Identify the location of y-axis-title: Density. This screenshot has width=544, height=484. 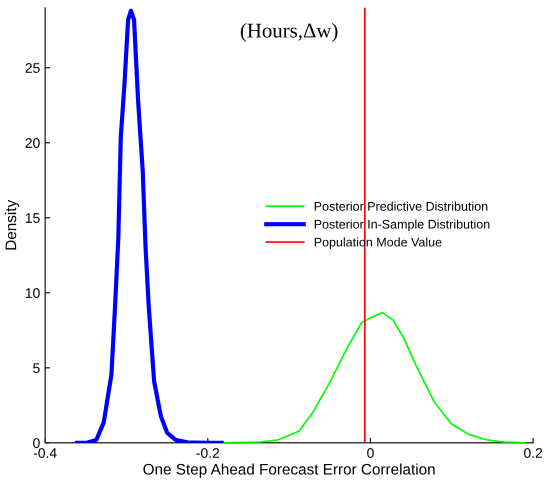
(12, 225).